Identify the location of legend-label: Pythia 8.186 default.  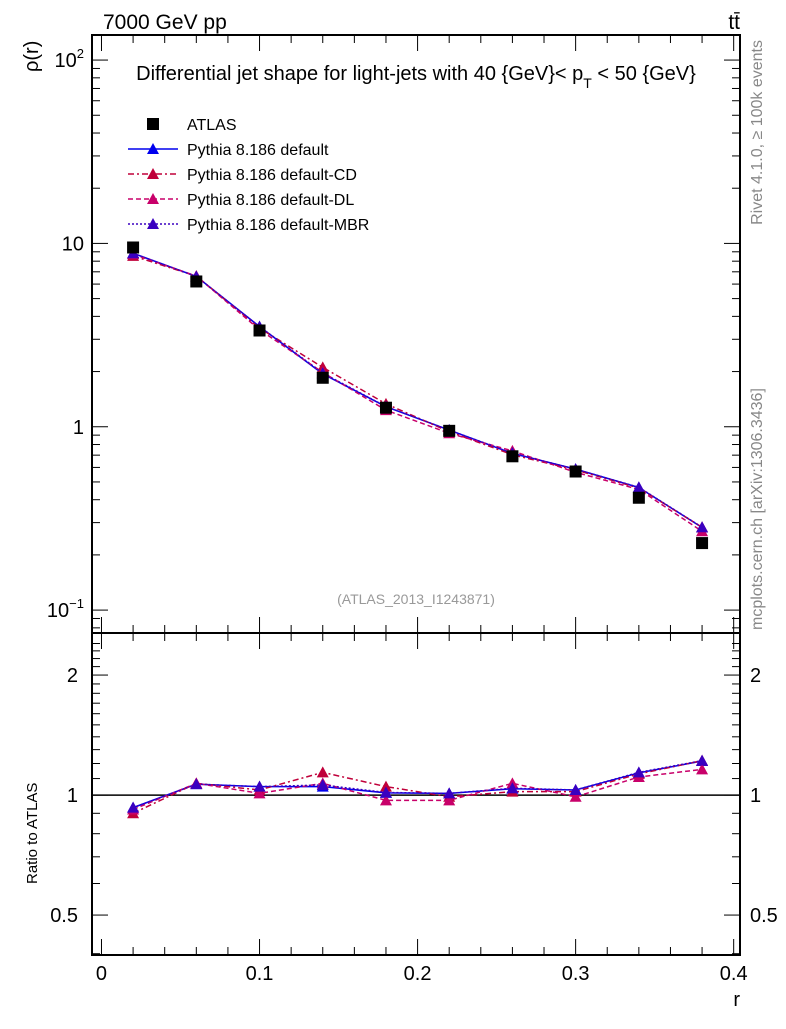
(258, 150).